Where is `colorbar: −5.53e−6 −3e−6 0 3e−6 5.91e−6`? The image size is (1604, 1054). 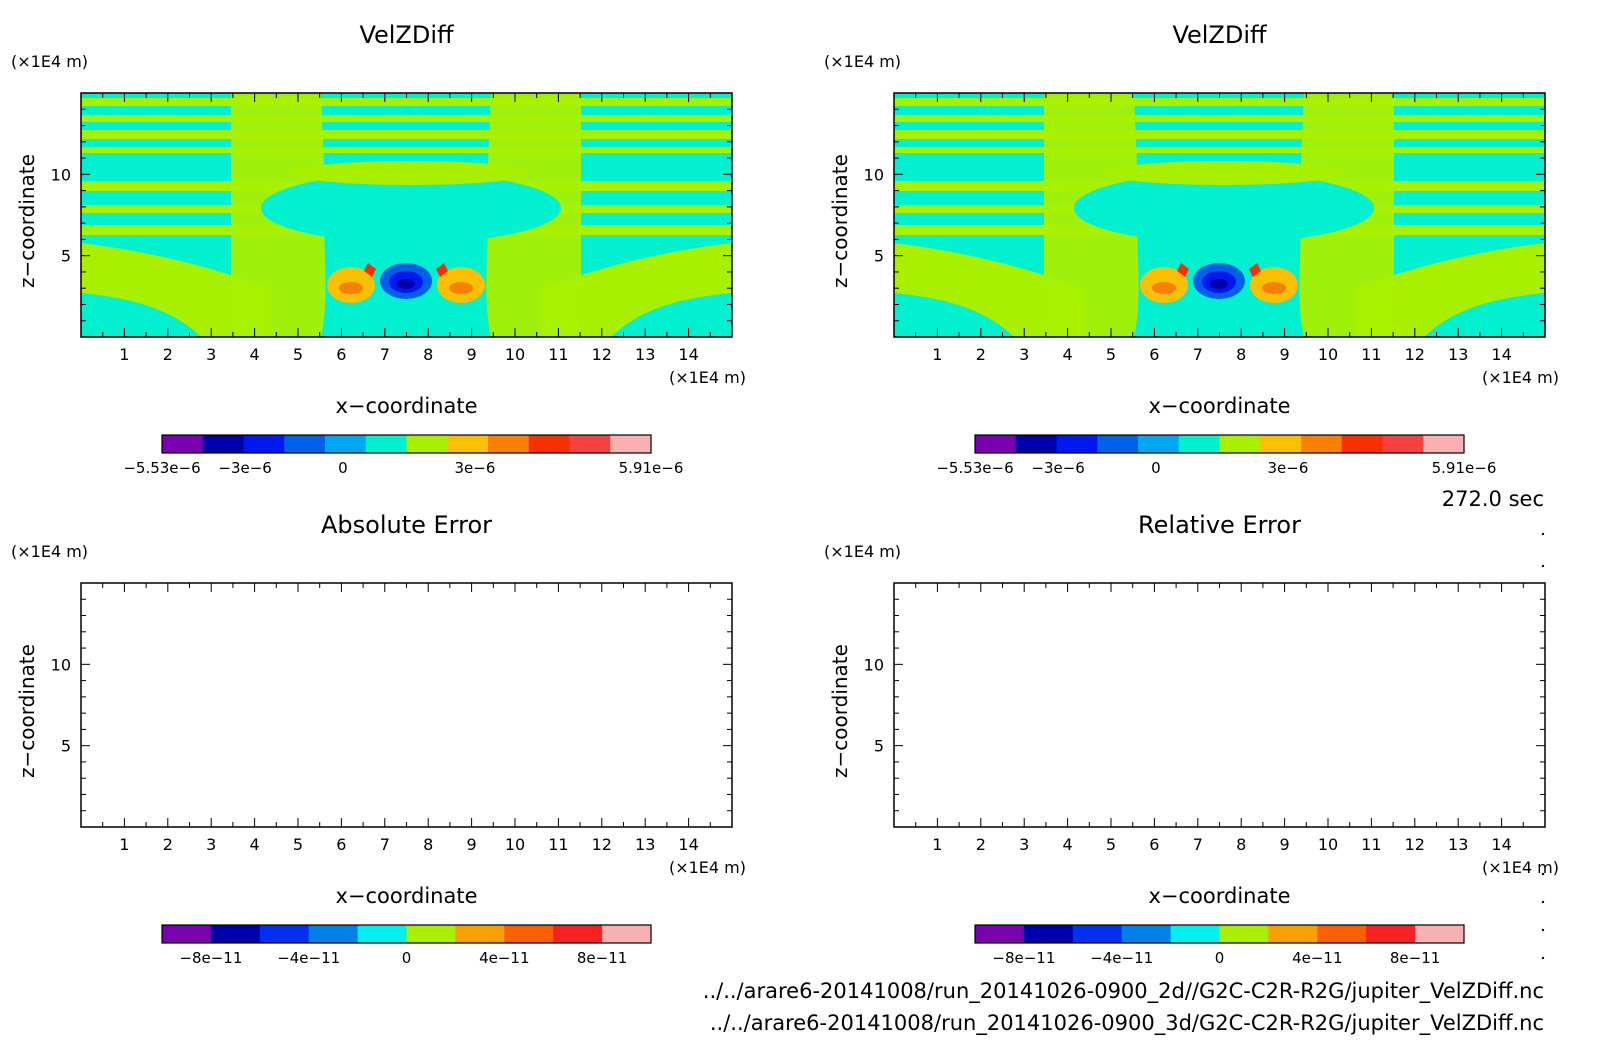 colorbar: −5.53e−6 −3e−6 0 3e−6 5.91e−6 is located at coordinates (403, 455).